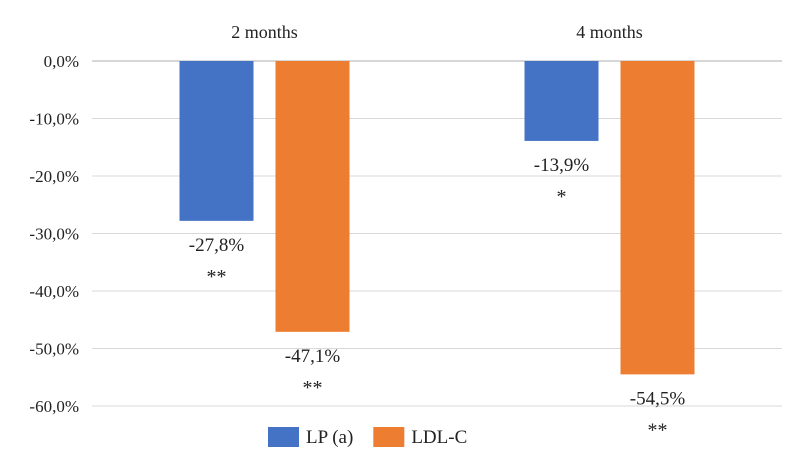 This screenshot has width=790, height=465. Describe the element at coordinates (264, 32) in the screenshot. I see `category-label: 2 months` at that location.